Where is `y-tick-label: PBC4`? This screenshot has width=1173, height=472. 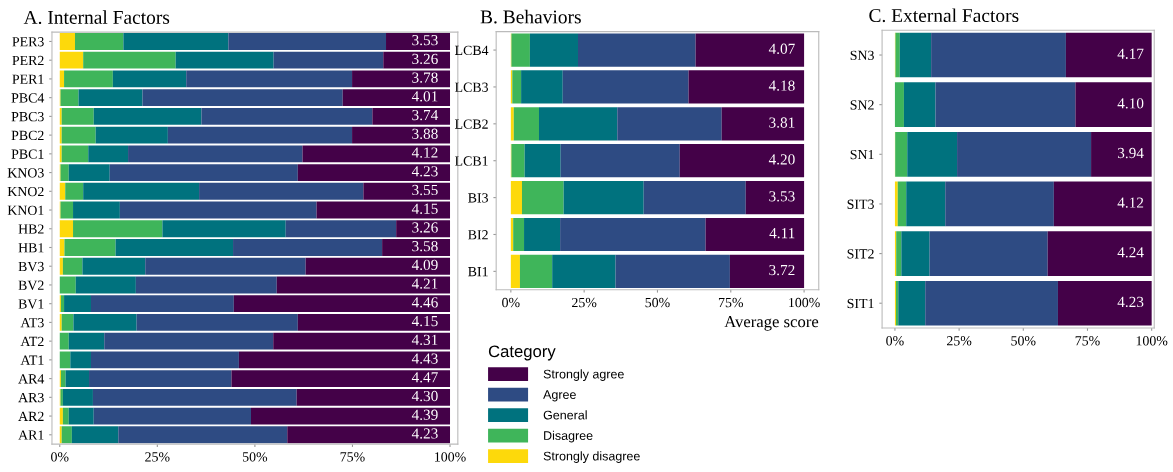 y-tick-label: PBC4 is located at coordinates (28, 98).